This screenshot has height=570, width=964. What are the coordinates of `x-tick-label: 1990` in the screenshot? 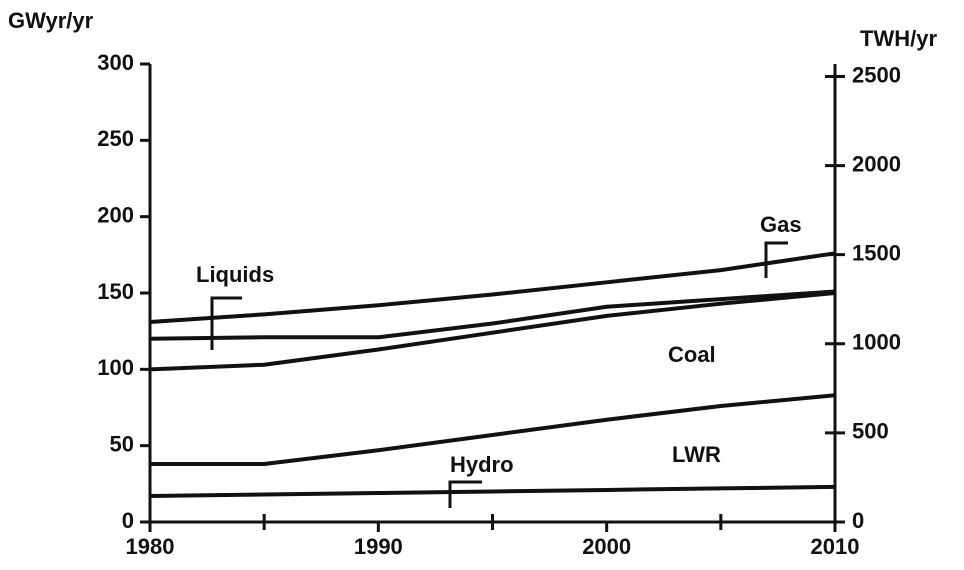 It's located at (378, 546).